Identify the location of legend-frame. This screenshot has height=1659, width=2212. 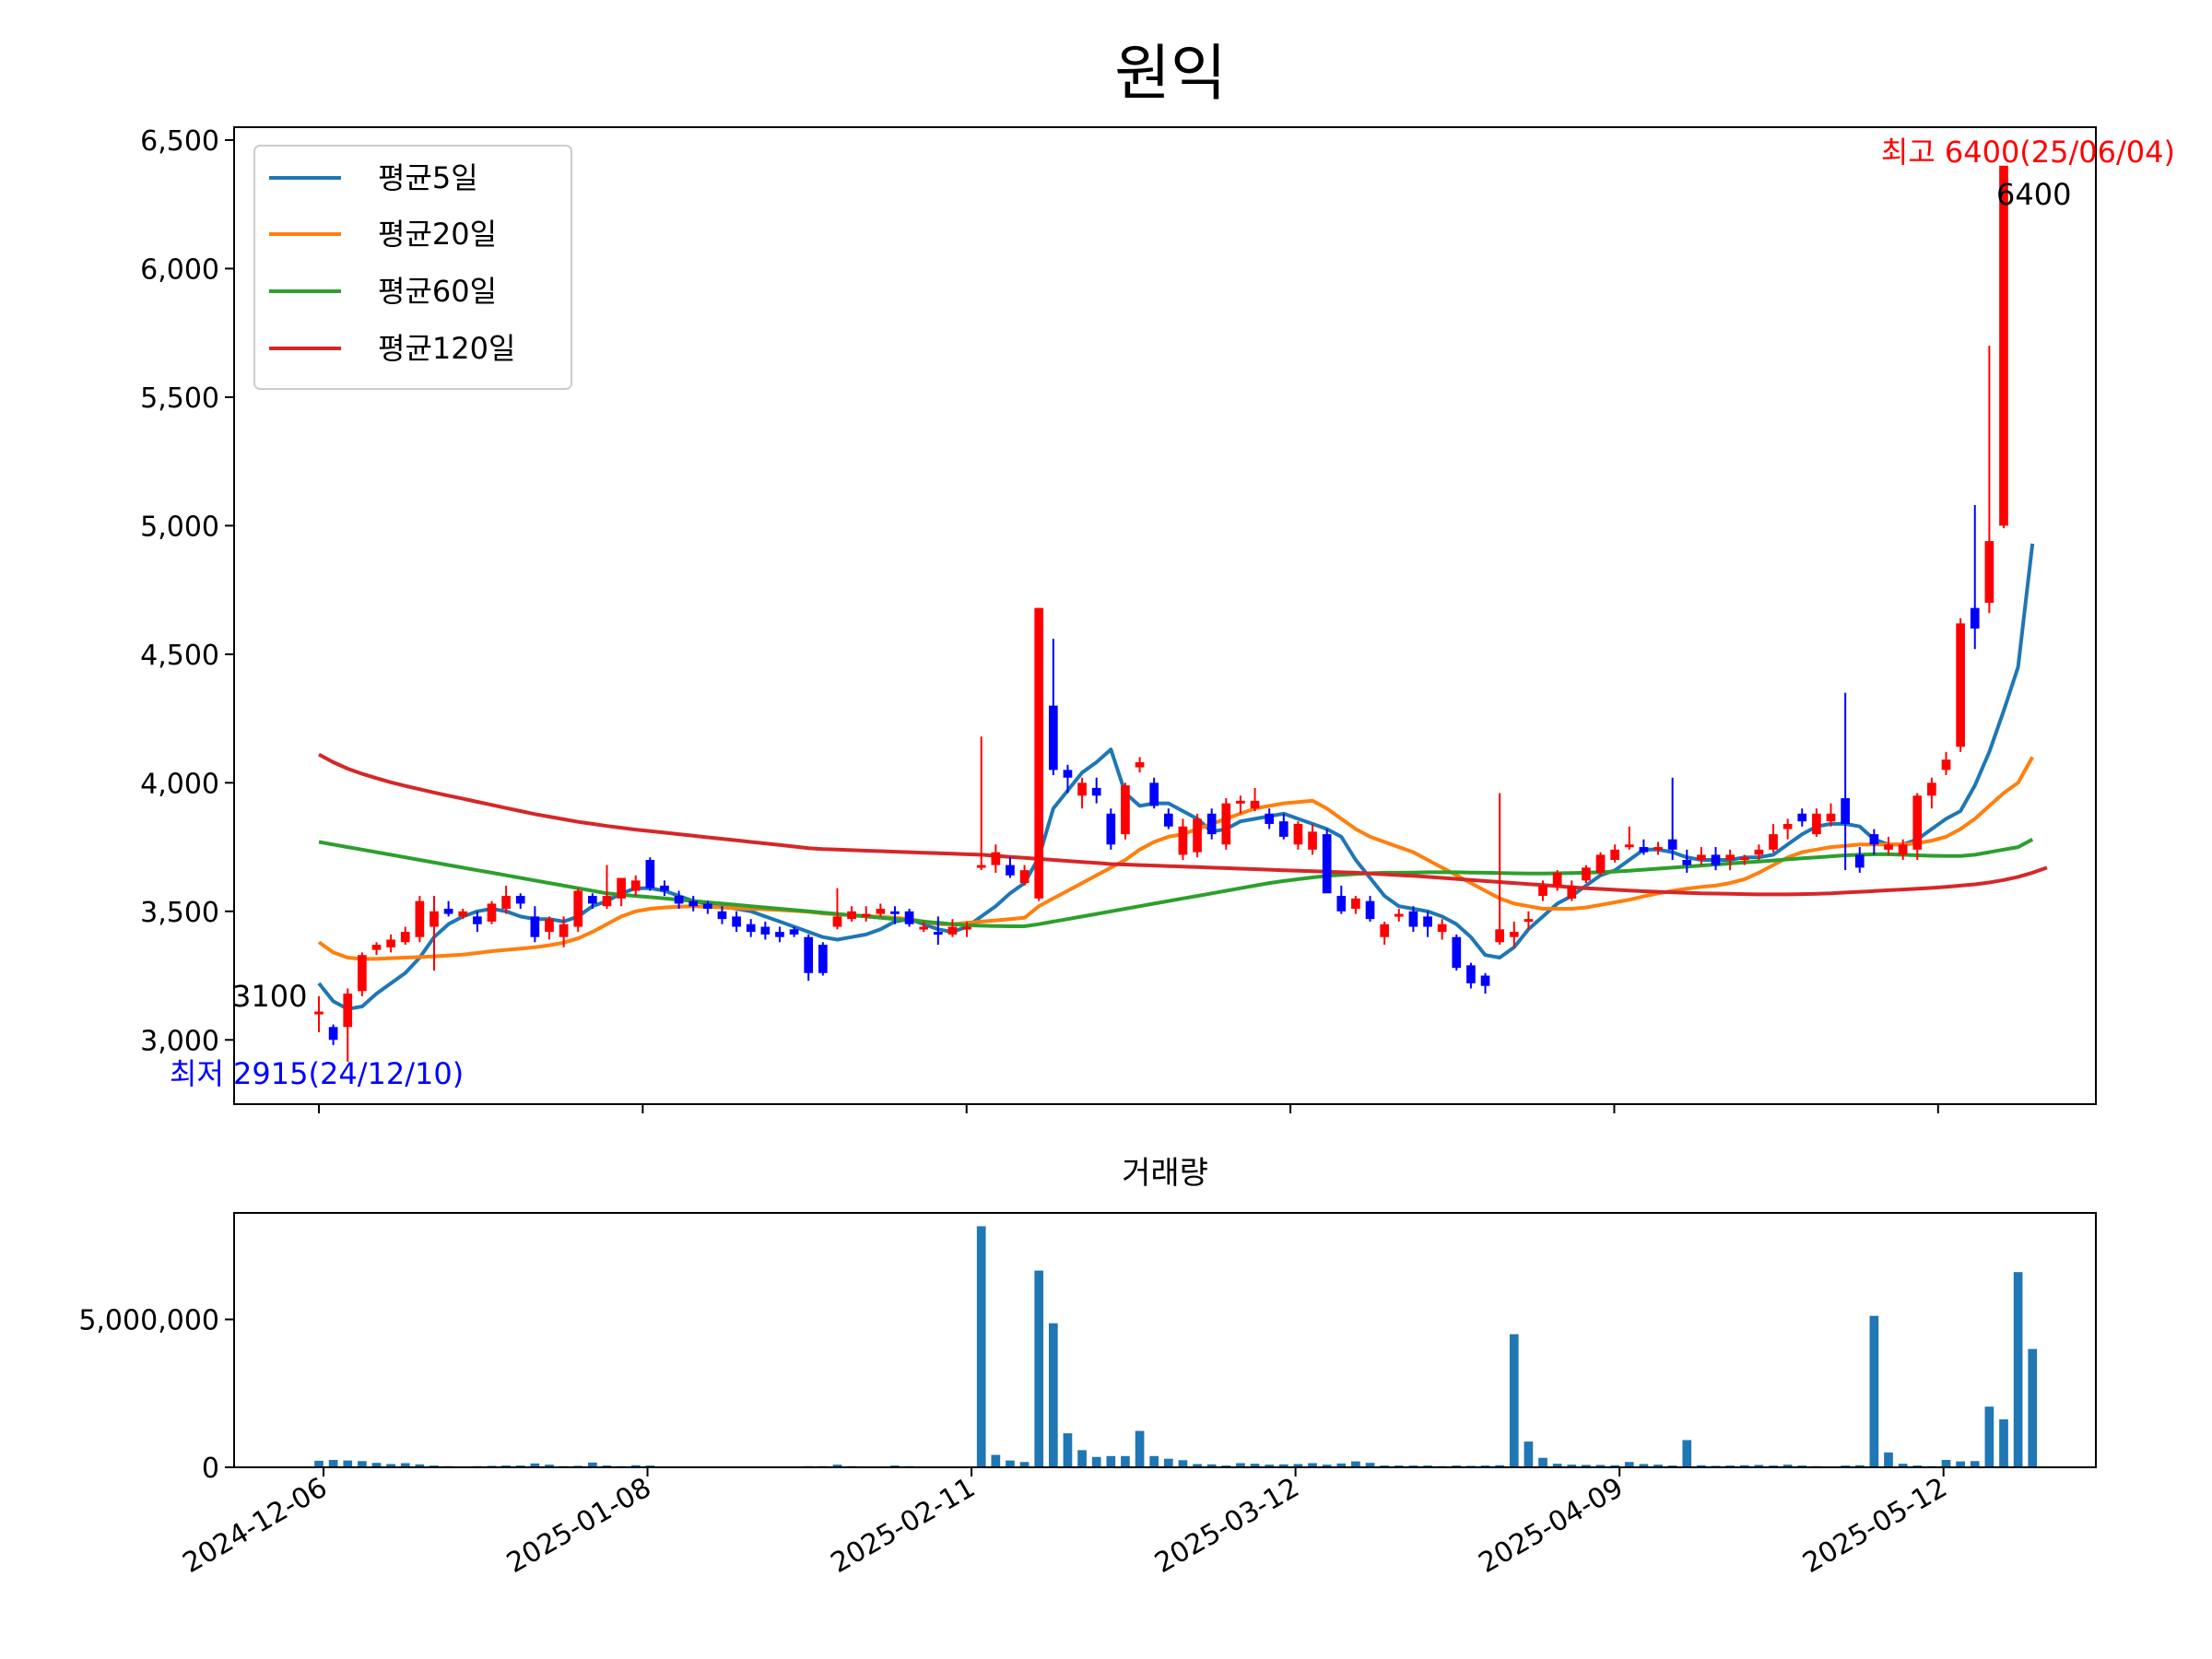
(412, 267).